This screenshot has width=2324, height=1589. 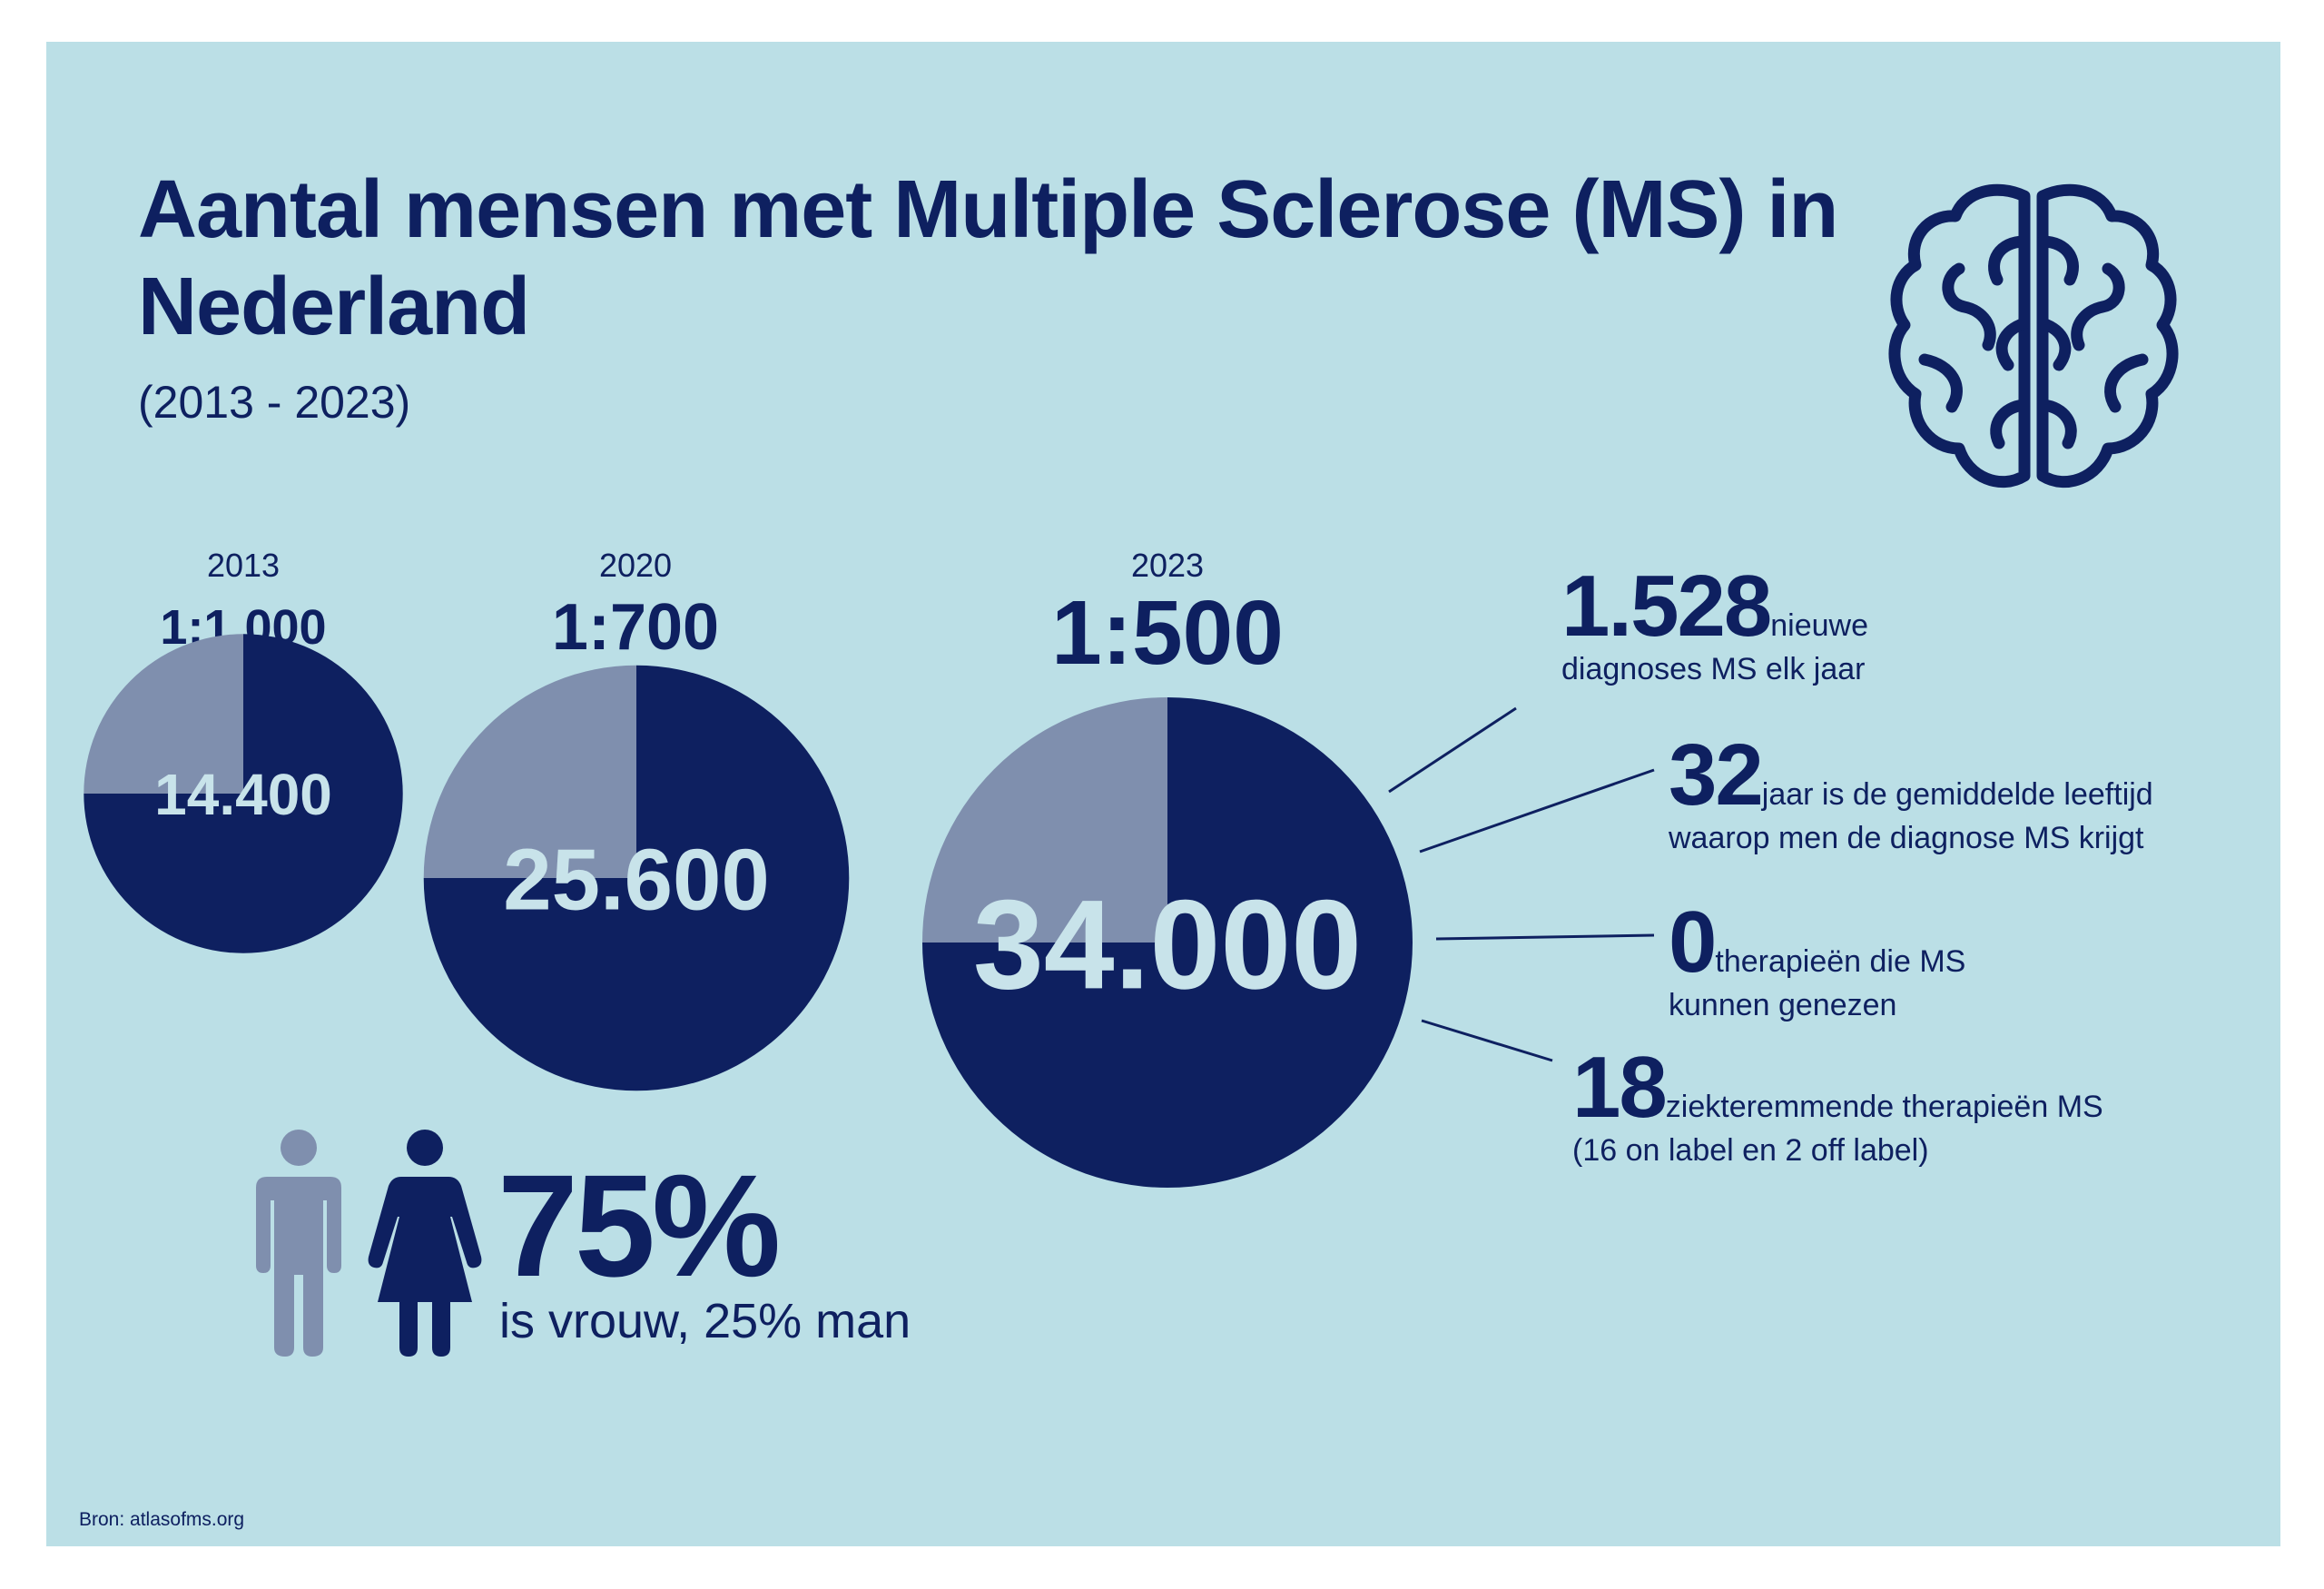 What do you see at coordinates (635, 627) in the screenshot?
I see `ratio-2020: 1:700` at bounding box center [635, 627].